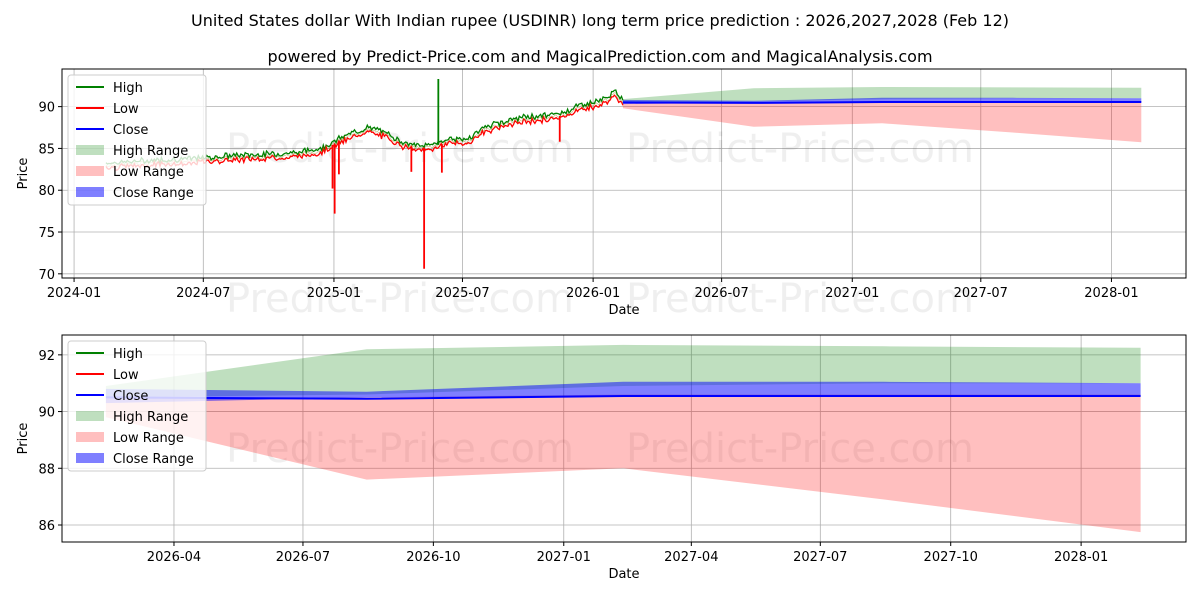 This screenshot has width=1200, height=600. What do you see at coordinates (600, 449) in the screenshot?
I see `watermark-group: Predict-Price.com Predict-Price.com` at bounding box center [600, 449].